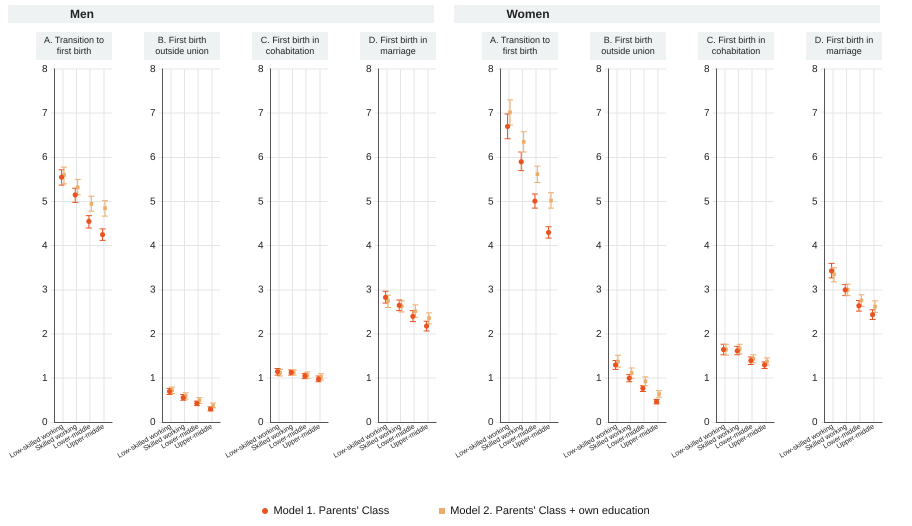 The height and width of the screenshot is (526, 912). I want to click on legend-label: Model 1. Parents' Class, so click(331, 511).